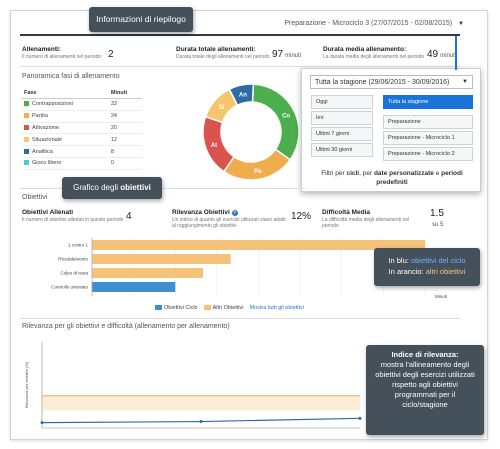 This screenshot has height=449, width=500. I want to click on stat-value: 12%, so click(301, 216).